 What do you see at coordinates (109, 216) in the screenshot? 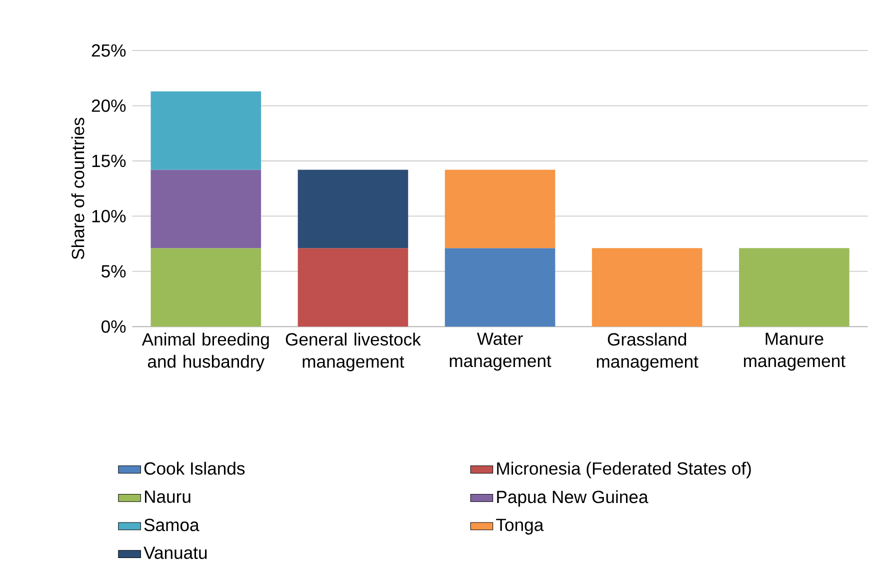
I see `y-tick-label: 10%` at bounding box center [109, 216].